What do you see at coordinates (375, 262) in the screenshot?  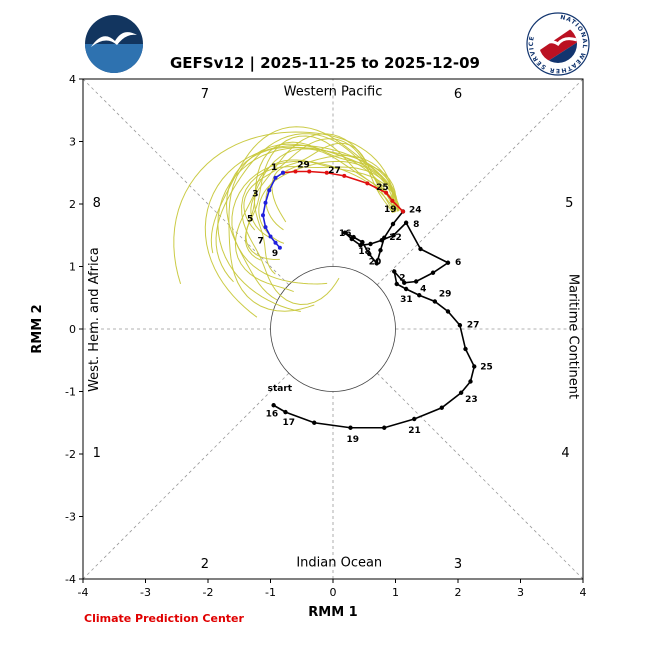 I see `svg-text: 20` at bounding box center [375, 262].